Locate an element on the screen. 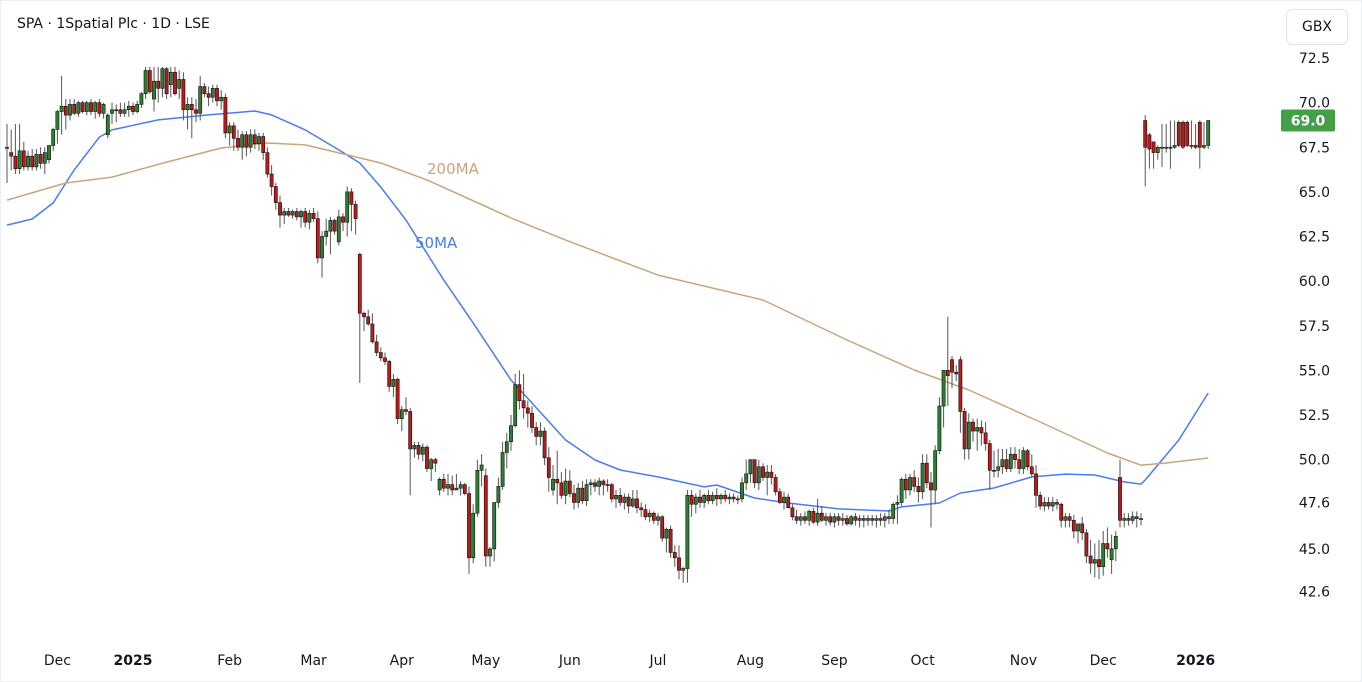 The width and height of the screenshot is (1362, 682). x-tick-label: Dec is located at coordinates (1103, 661).